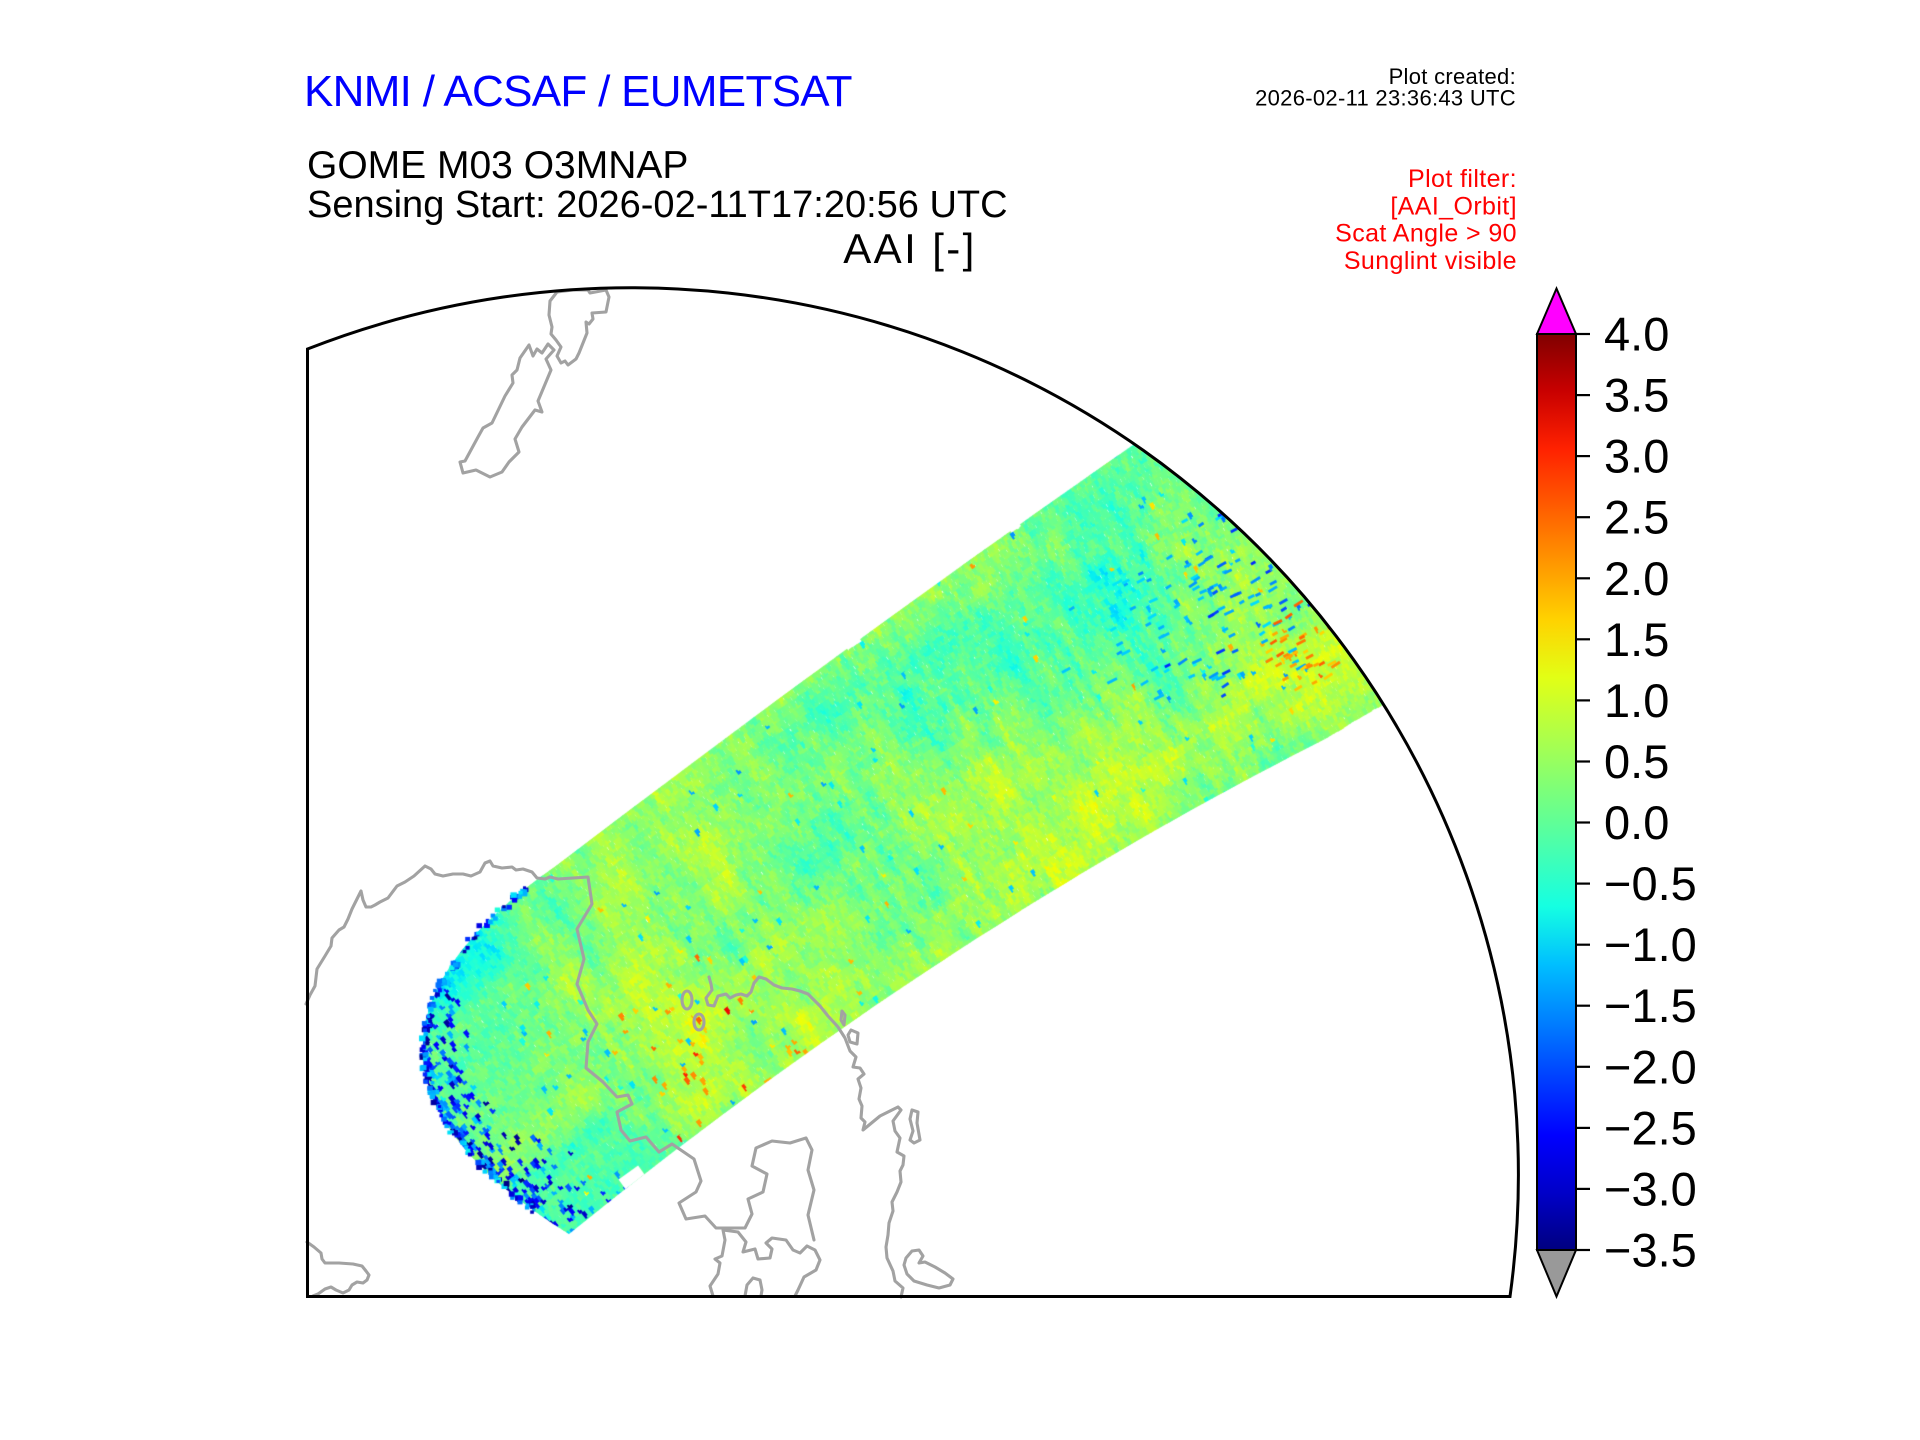 This screenshot has height=1440, width=1920. Describe the element at coordinates (1650, 1127) in the screenshot. I see `svg-text: −2.5` at that location.